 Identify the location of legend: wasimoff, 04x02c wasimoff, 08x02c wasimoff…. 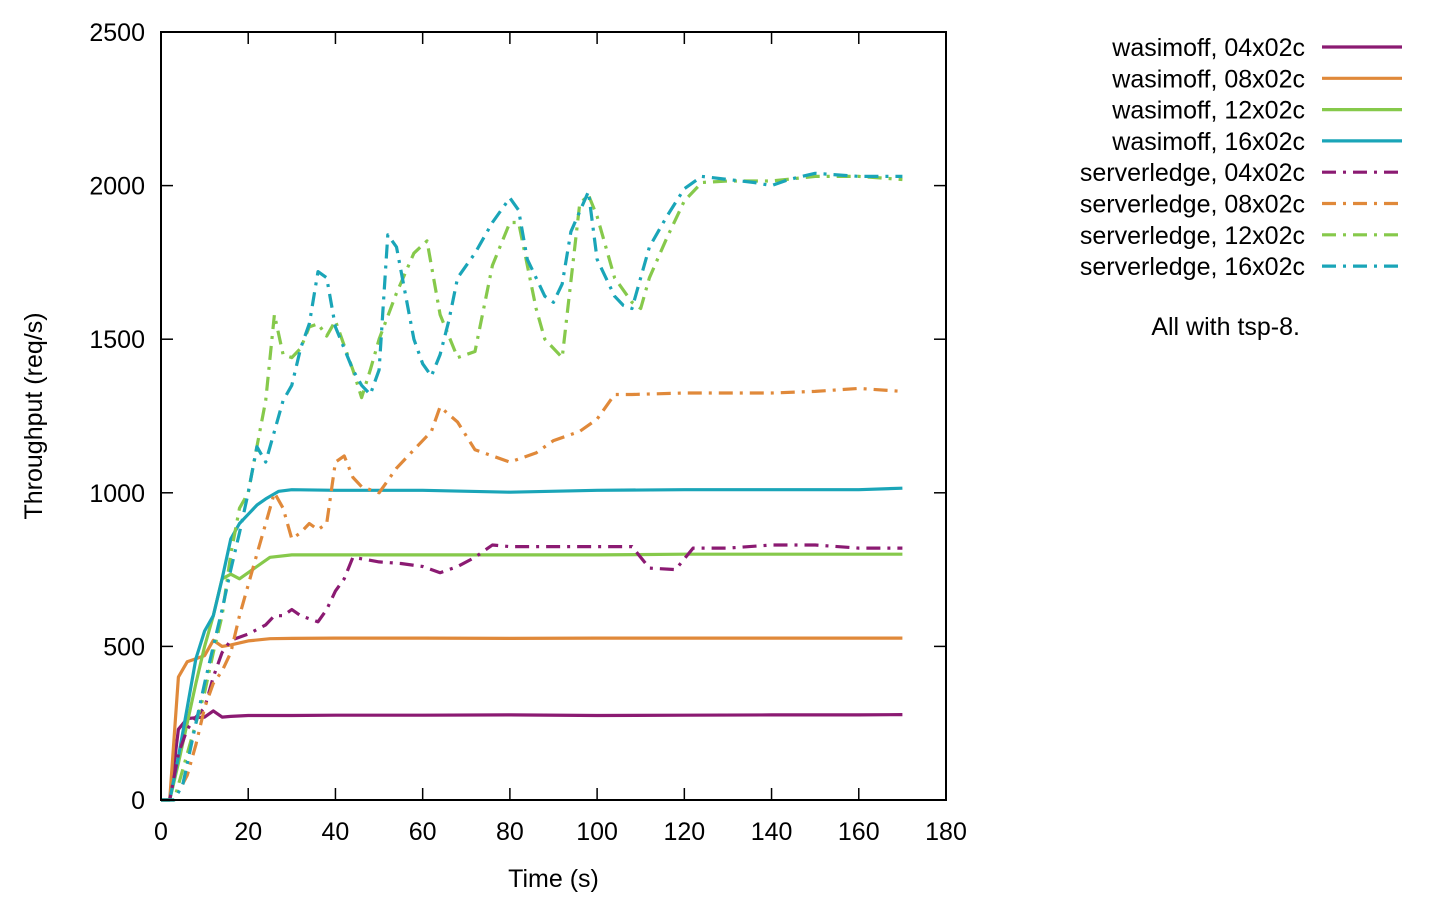
(1241, 157).